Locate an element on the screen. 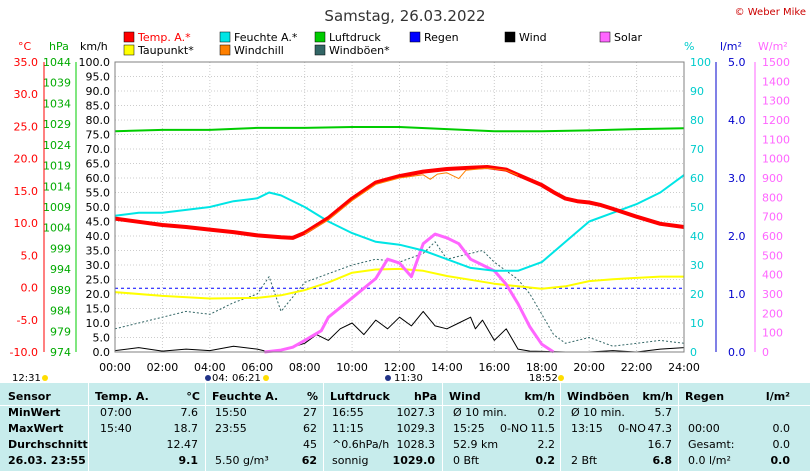  x-tick-label: 14:00 is located at coordinates (447, 367).